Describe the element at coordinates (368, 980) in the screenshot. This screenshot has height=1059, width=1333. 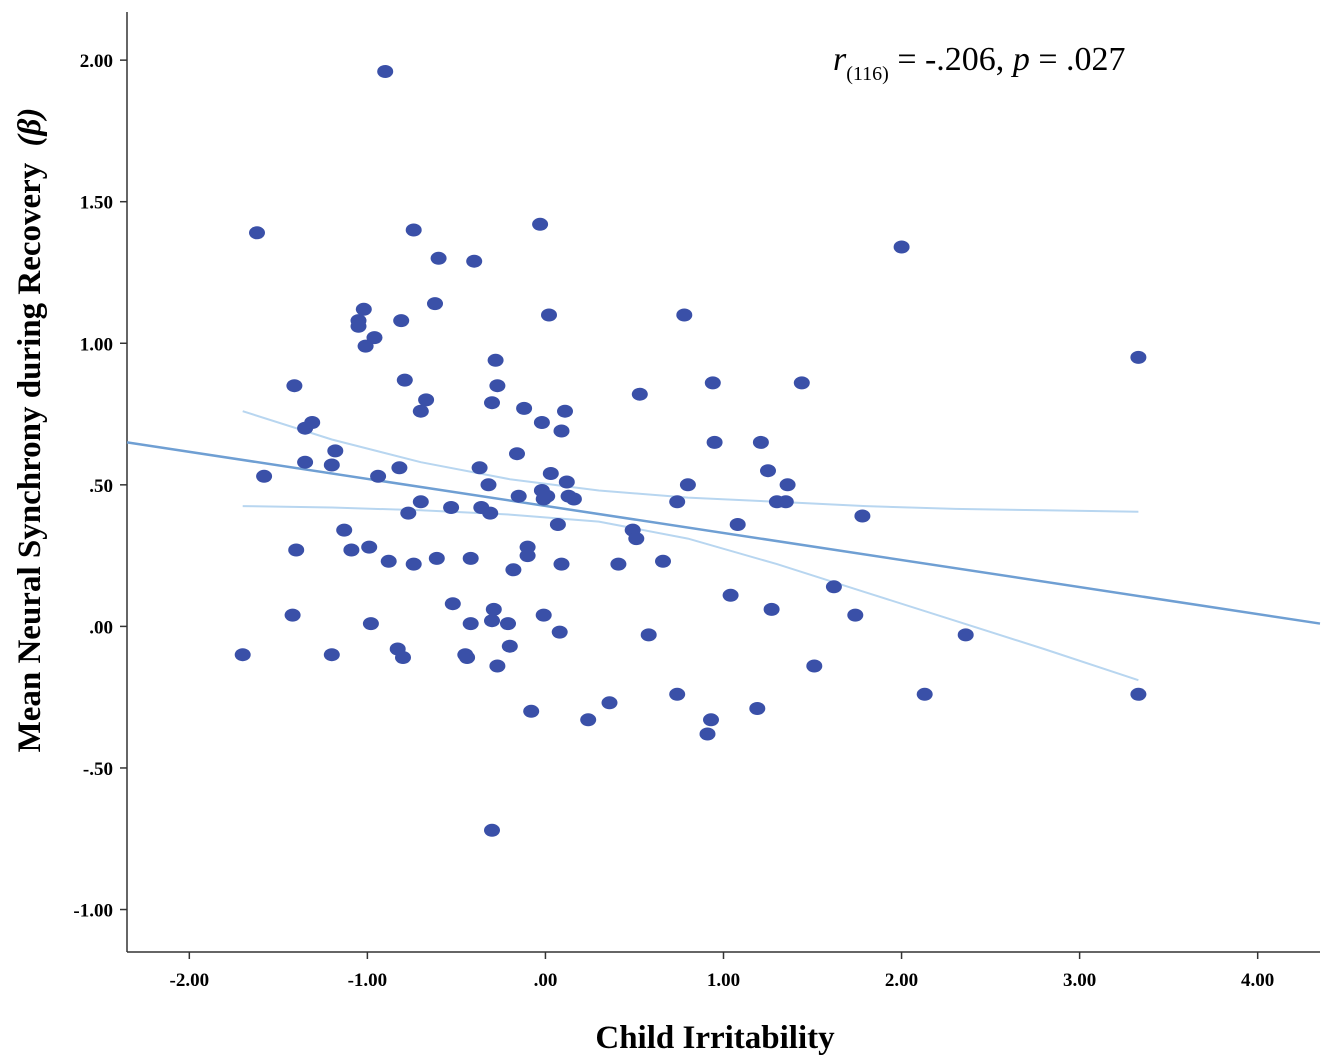
I see `x-tick-label: -1.00` at that location.